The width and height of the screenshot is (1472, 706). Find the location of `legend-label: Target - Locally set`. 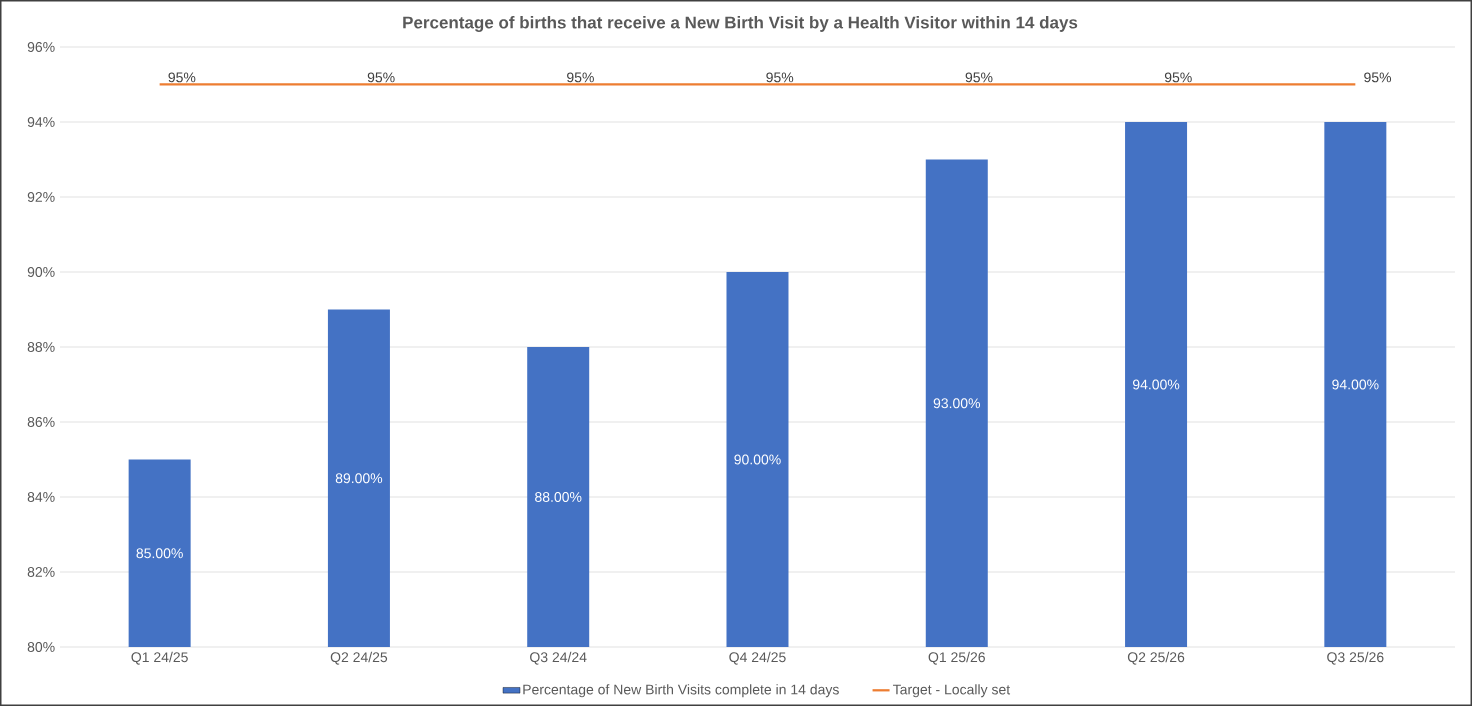

legend-label: Target - Locally set is located at coordinates (951, 691).